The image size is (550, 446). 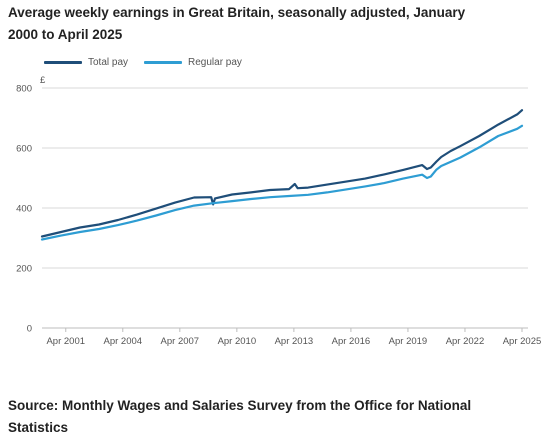 What do you see at coordinates (351, 341) in the screenshot?
I see `x-tick-label: Apr 2016` at bounding box center [351, 341].